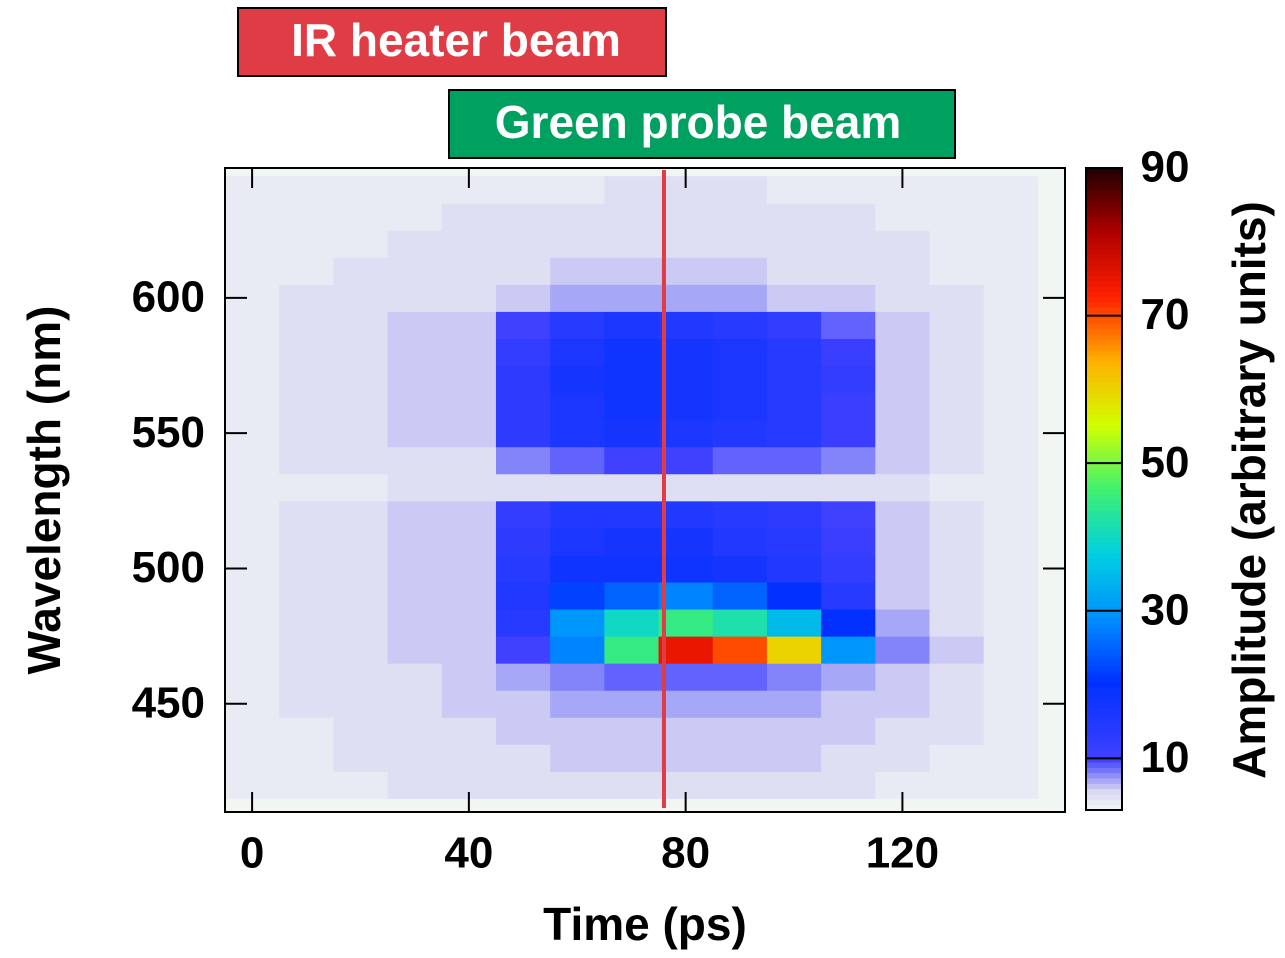 The height and width of the screenshot is (958, 1285). I want to click on annotation: IR heater beam, so click(456, 40).